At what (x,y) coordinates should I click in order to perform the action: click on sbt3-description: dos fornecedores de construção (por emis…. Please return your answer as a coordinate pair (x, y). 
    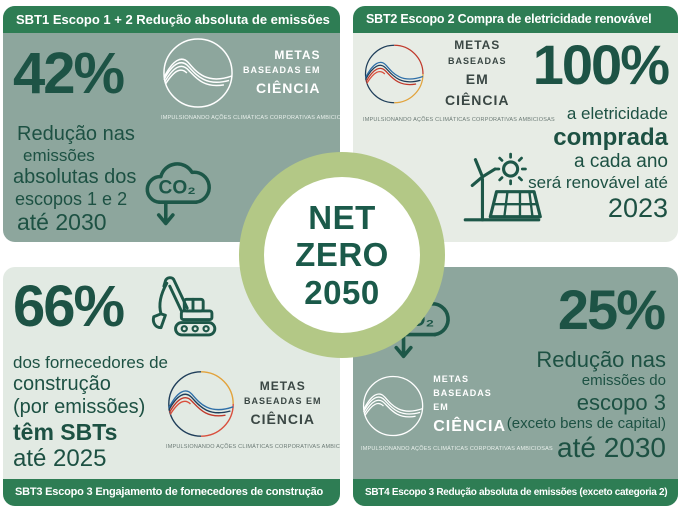
    Looking at the image, I should click on (90, 413).